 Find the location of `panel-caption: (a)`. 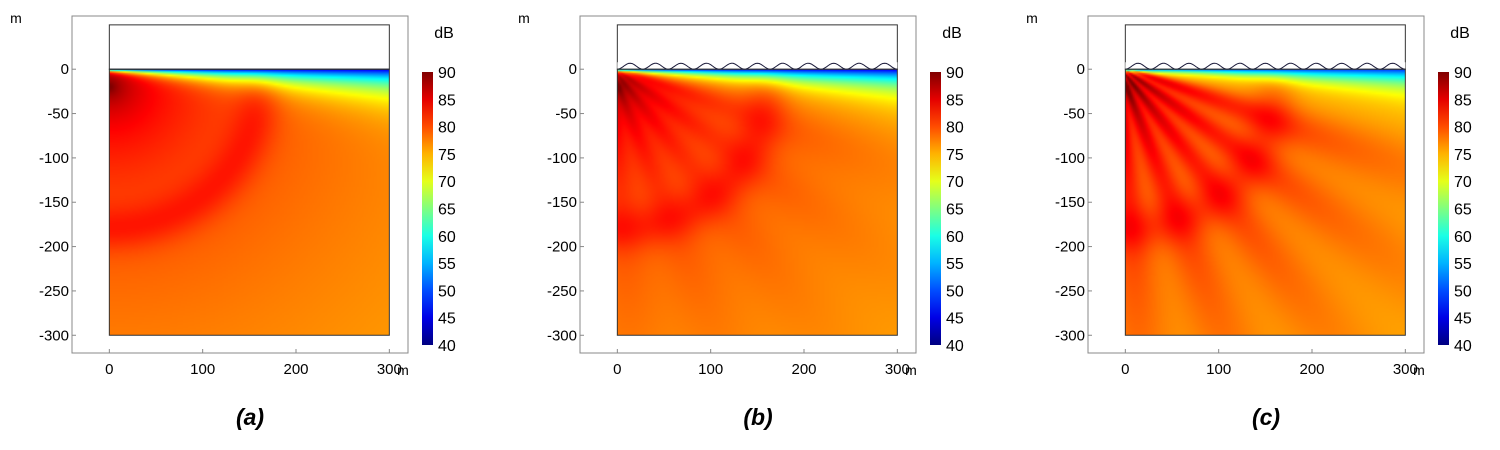

panel-caption: (a) is located at coordinates (250, 417).